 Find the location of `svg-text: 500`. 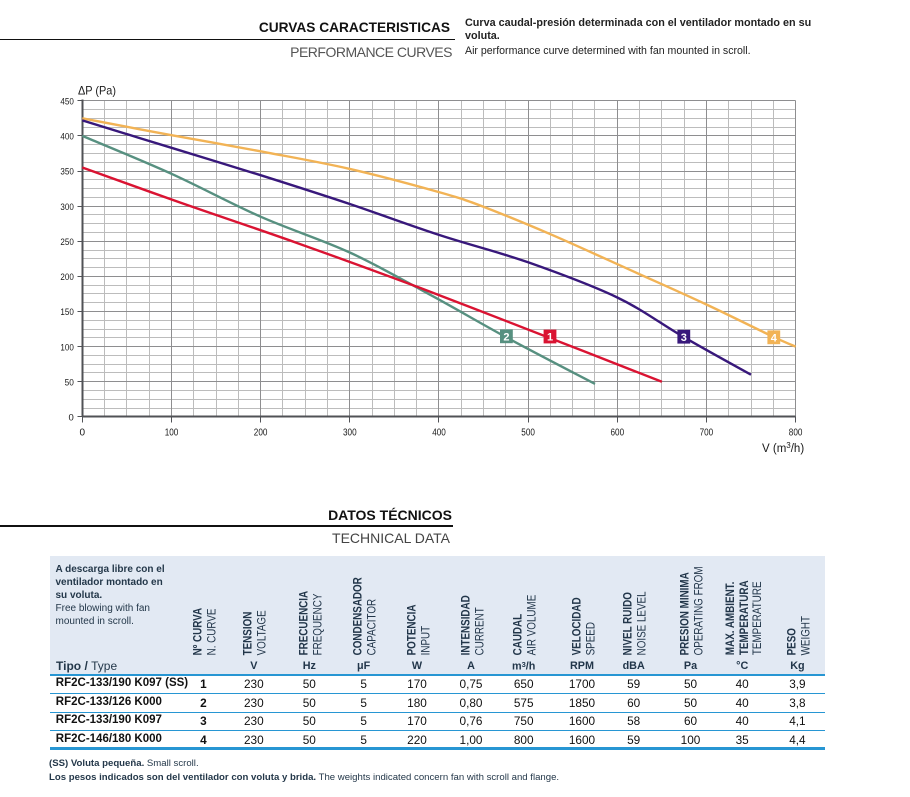

svg-text: 500 is located at coordinates (528, 432).